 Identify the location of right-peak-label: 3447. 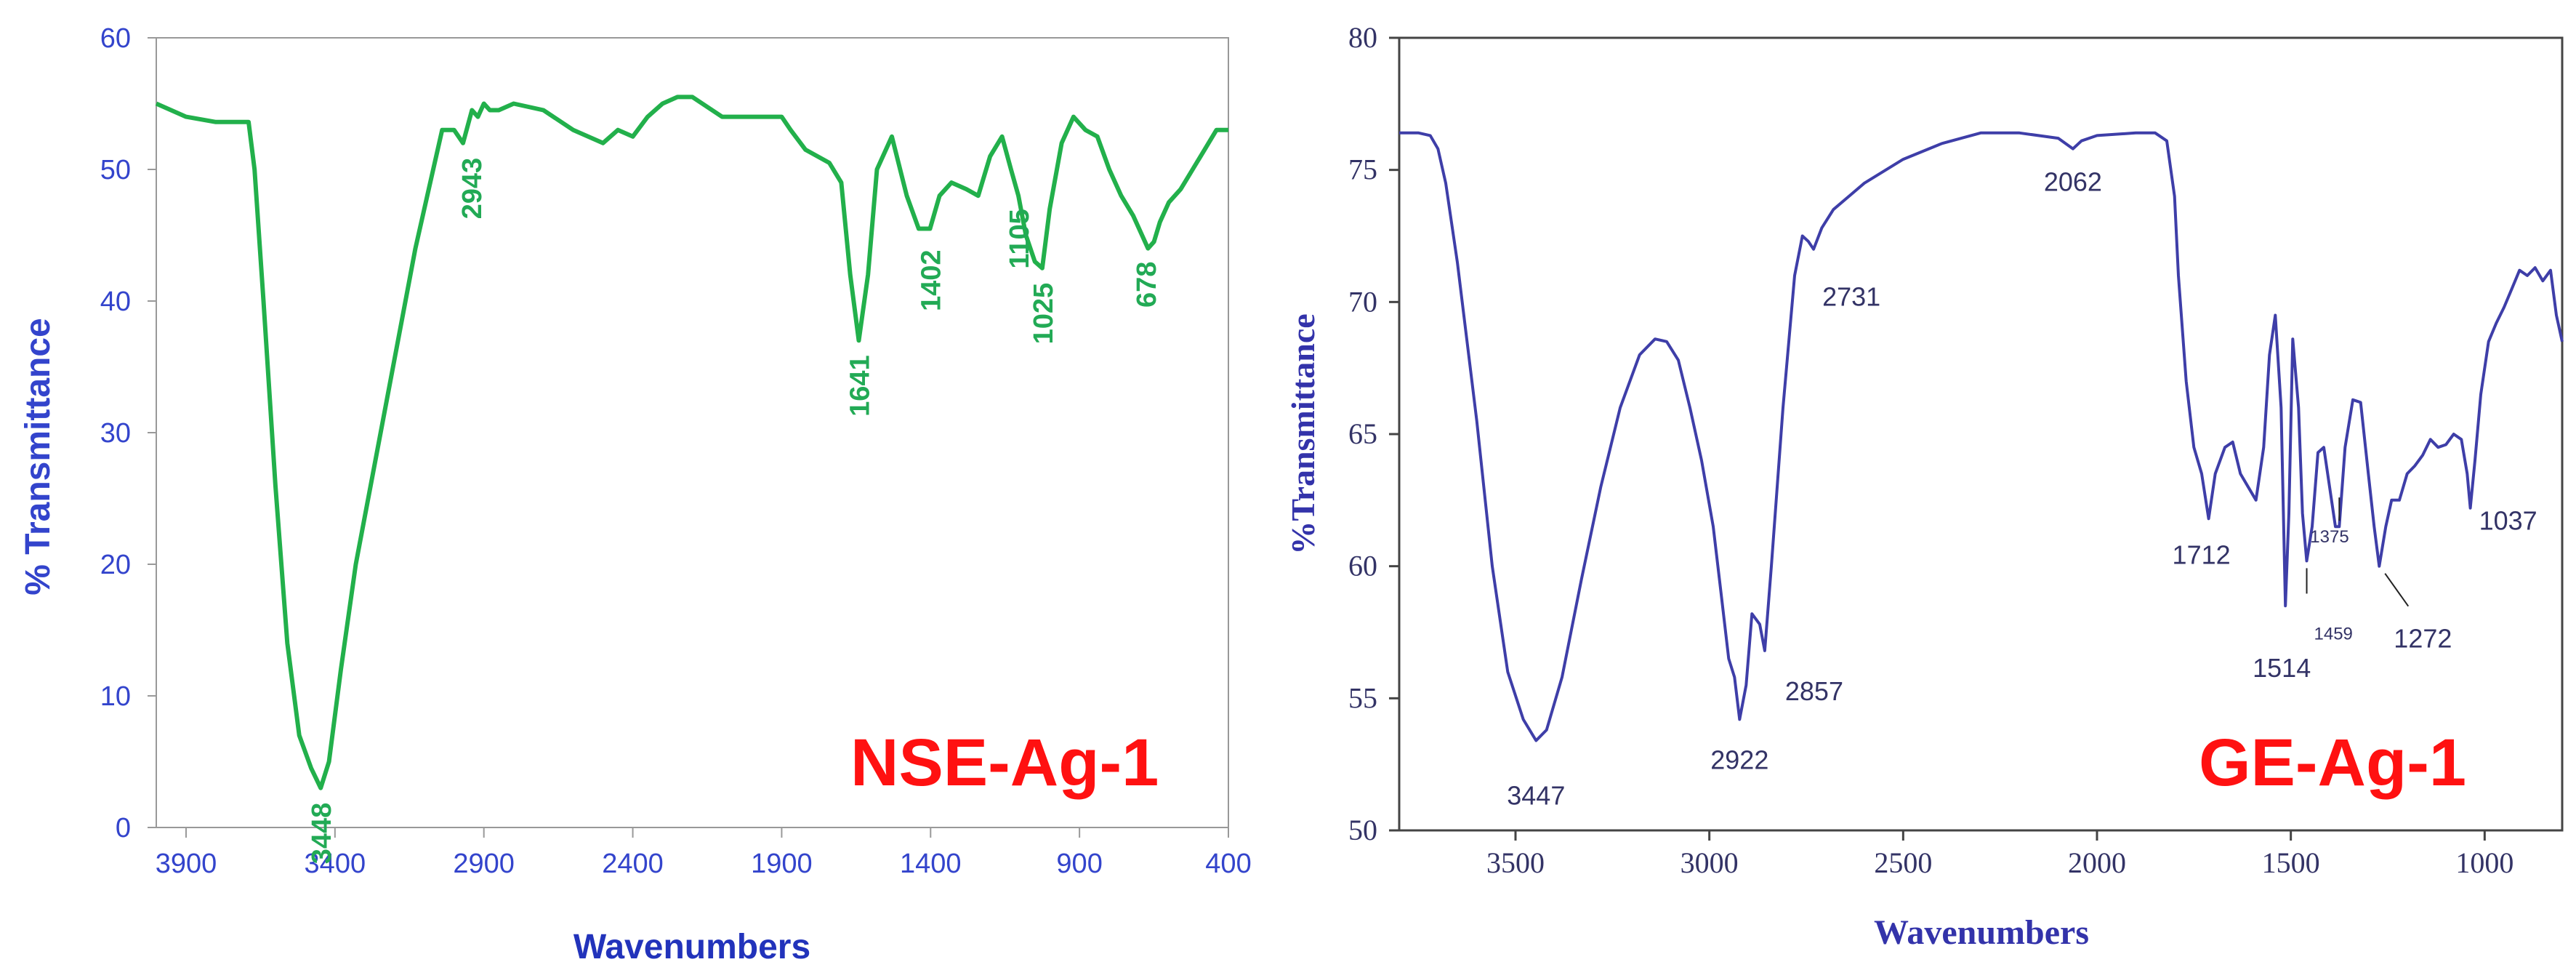
(1536, 796).